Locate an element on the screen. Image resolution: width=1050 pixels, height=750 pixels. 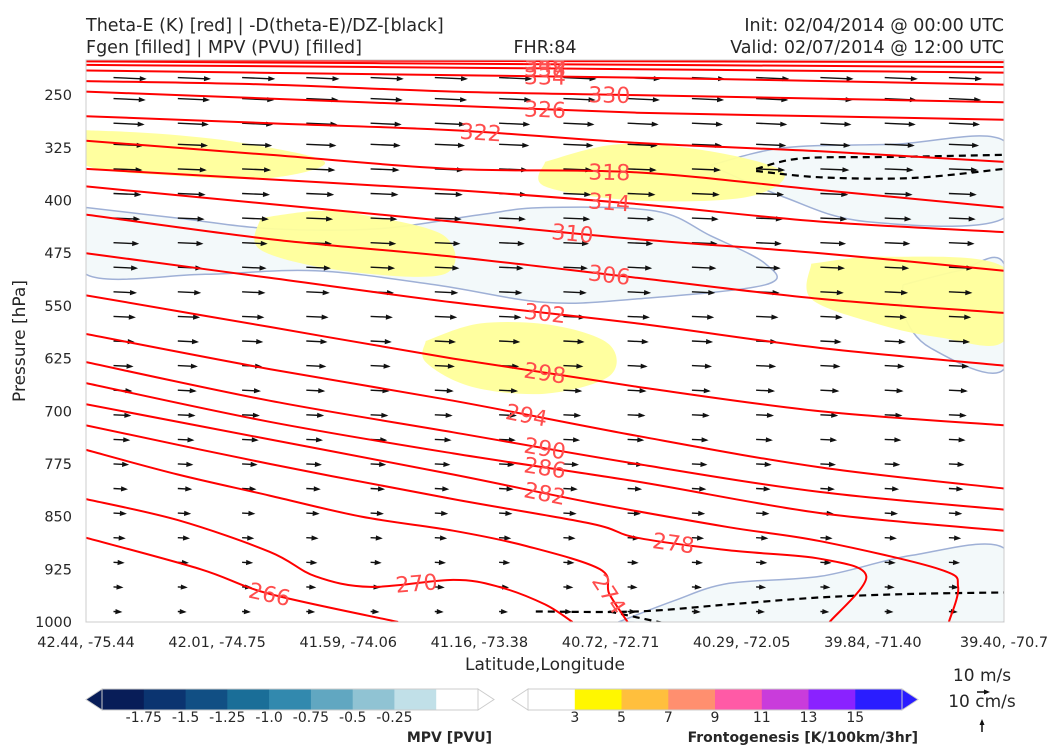
theta-e-label: 334 is located at coordinates (545, 78).